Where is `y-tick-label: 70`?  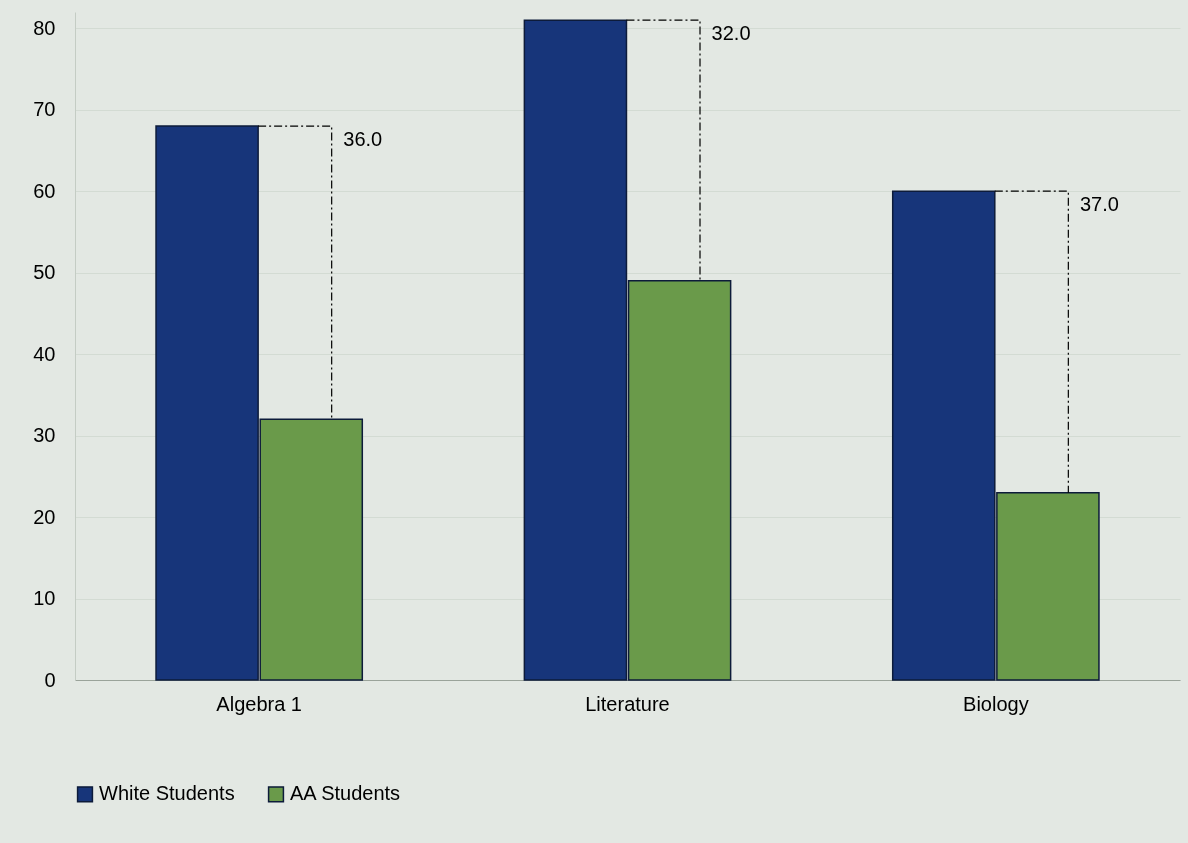 y-tick-label: 70 is located at coordinates (44, 109).